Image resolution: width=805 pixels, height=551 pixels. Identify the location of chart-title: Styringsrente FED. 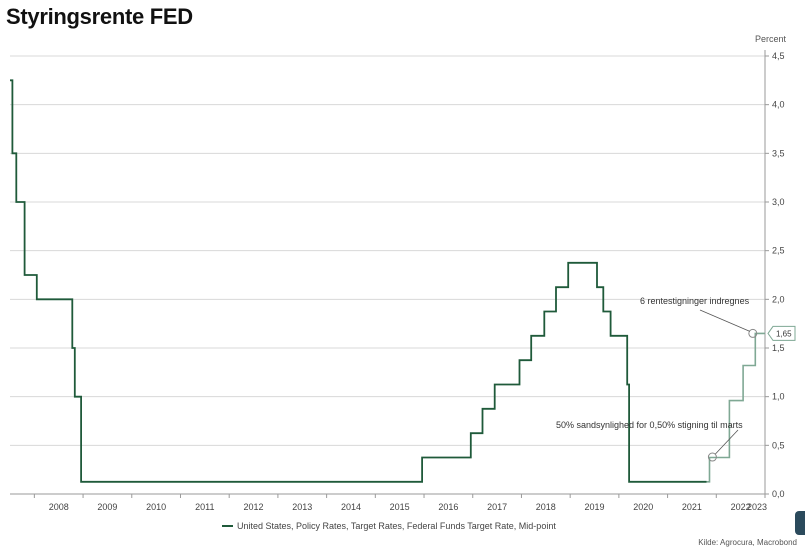
(99, 16).